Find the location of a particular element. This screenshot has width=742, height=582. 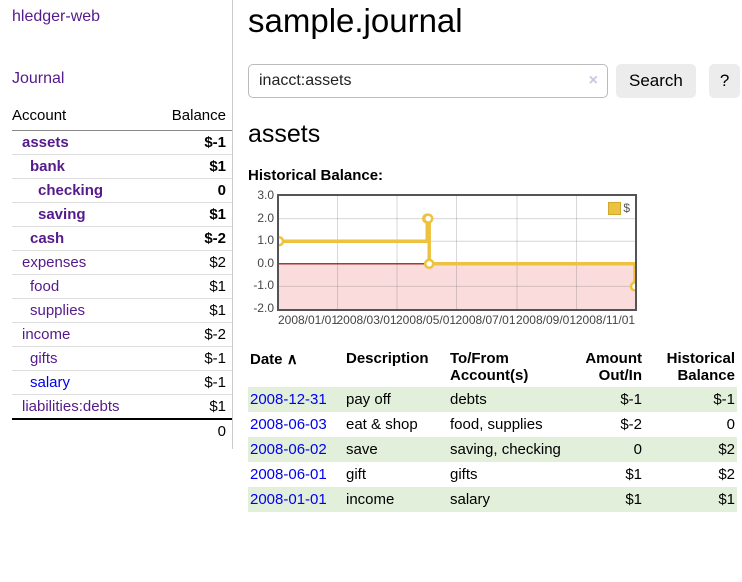

account-row: cash $-2 is located at coordinates (122, 238).